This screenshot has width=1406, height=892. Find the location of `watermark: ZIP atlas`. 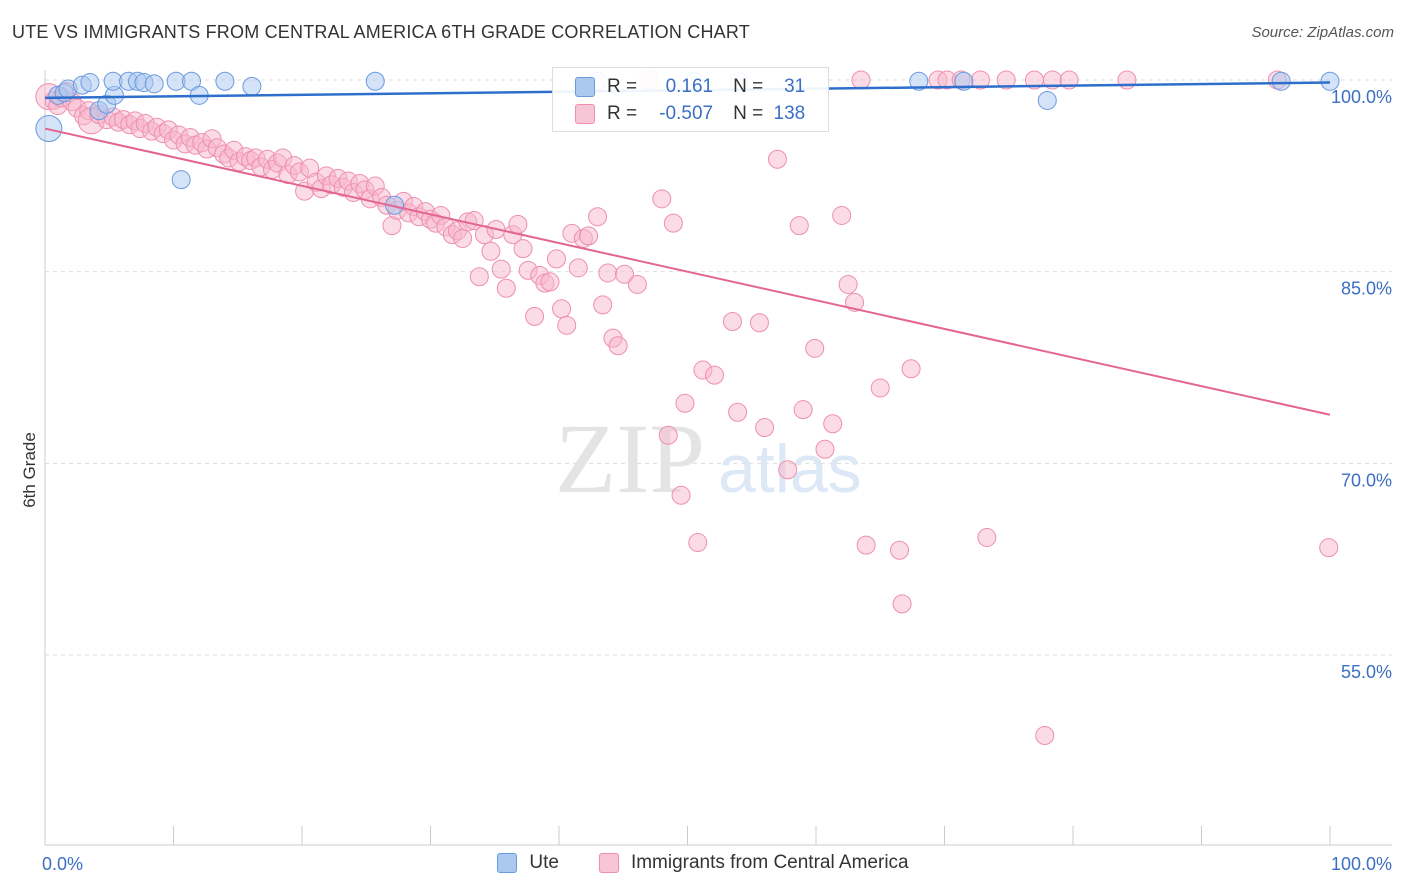

watermark: ZIP atlas is located at coordinates (708, 458).